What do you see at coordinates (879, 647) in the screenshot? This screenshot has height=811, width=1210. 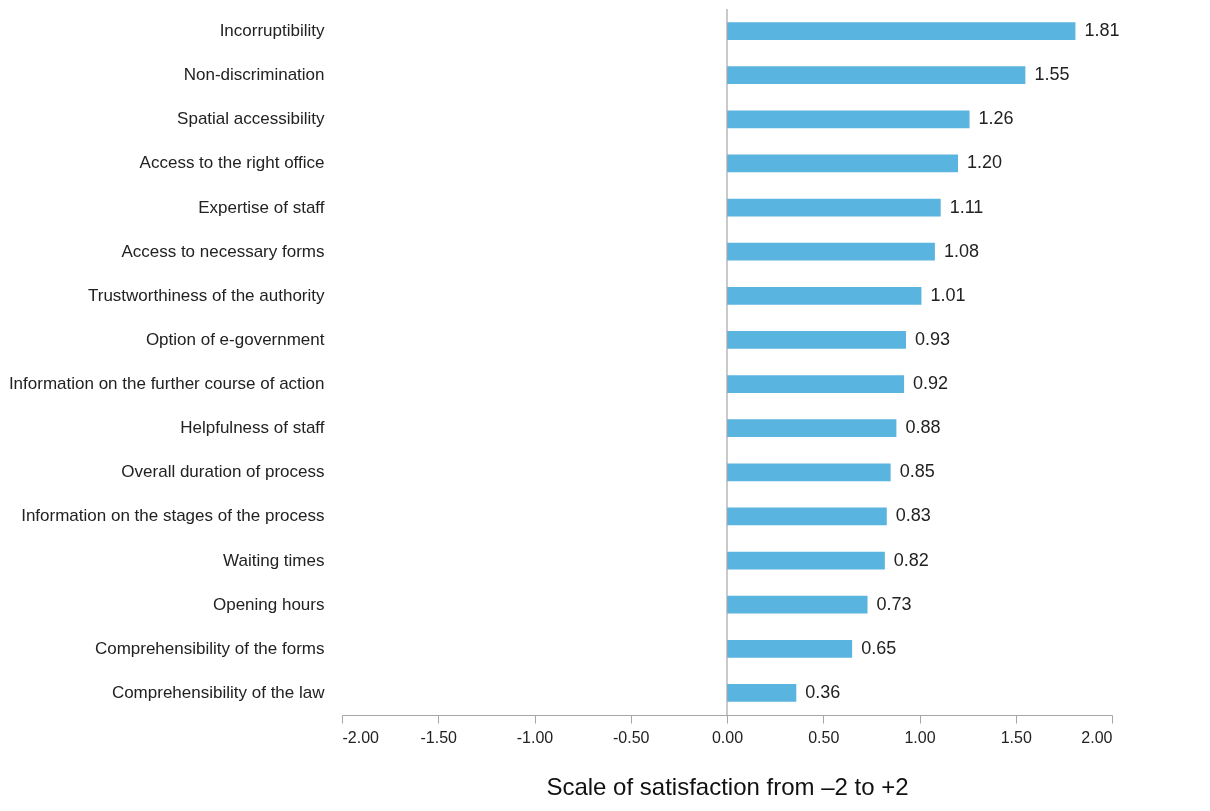 I see `data-label: 0.65` at bounding box center [879, 647].